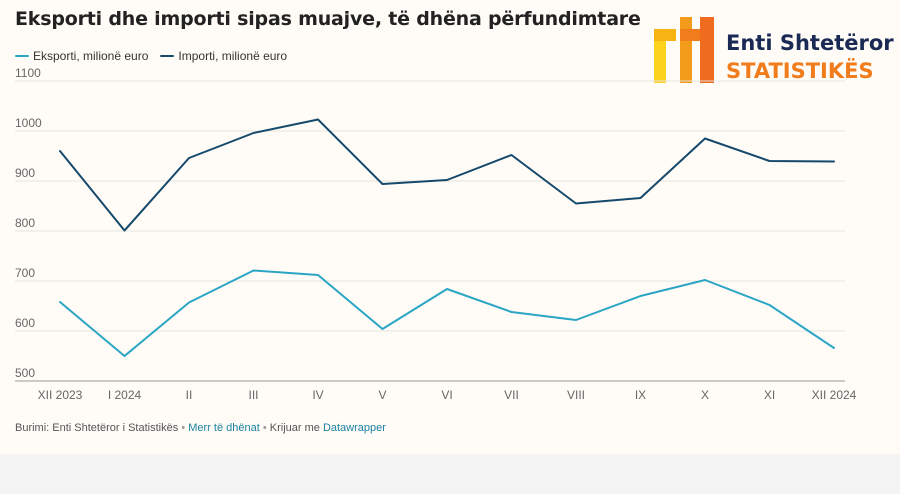 The image size is (900, 494). What do you see at coordinates (253, 395) in the screenshot?
I see `x-tick-label: III` at bounding box center [253, 395].